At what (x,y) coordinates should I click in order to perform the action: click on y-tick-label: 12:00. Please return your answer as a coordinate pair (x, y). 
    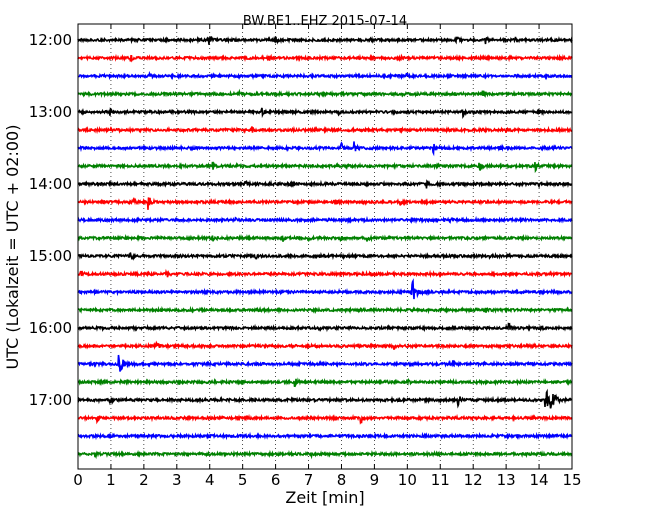
    Looking at the image, I should click on (50, 40).